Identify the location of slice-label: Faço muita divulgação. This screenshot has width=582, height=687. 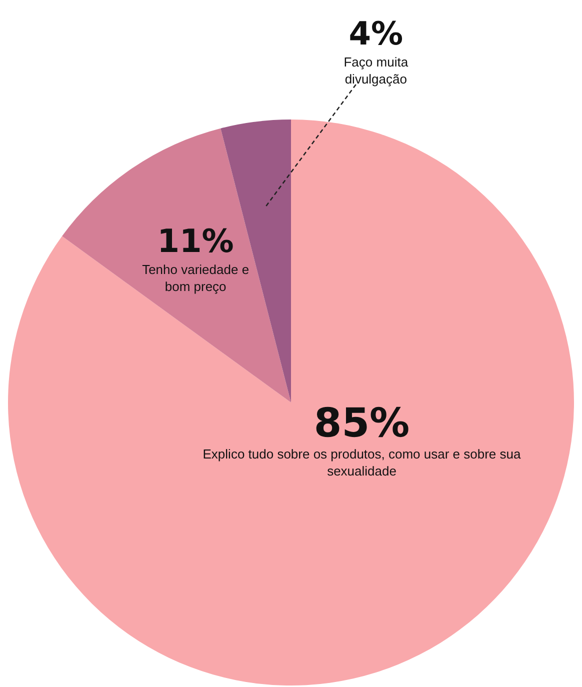
(376, 70).